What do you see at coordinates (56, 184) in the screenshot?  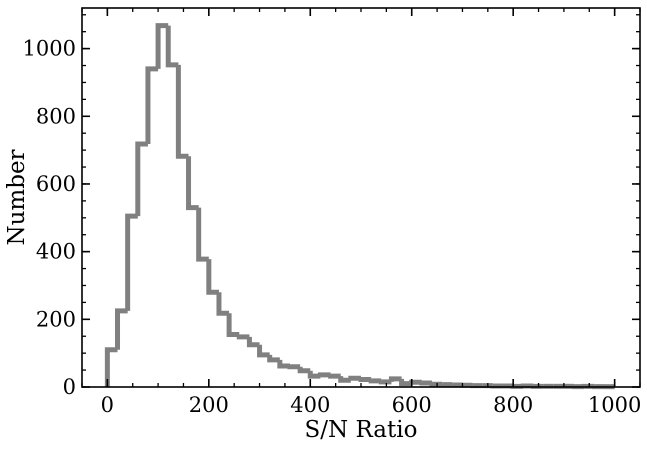 I see `y-tick-label-600: 600` at bounding box center [56, 184].